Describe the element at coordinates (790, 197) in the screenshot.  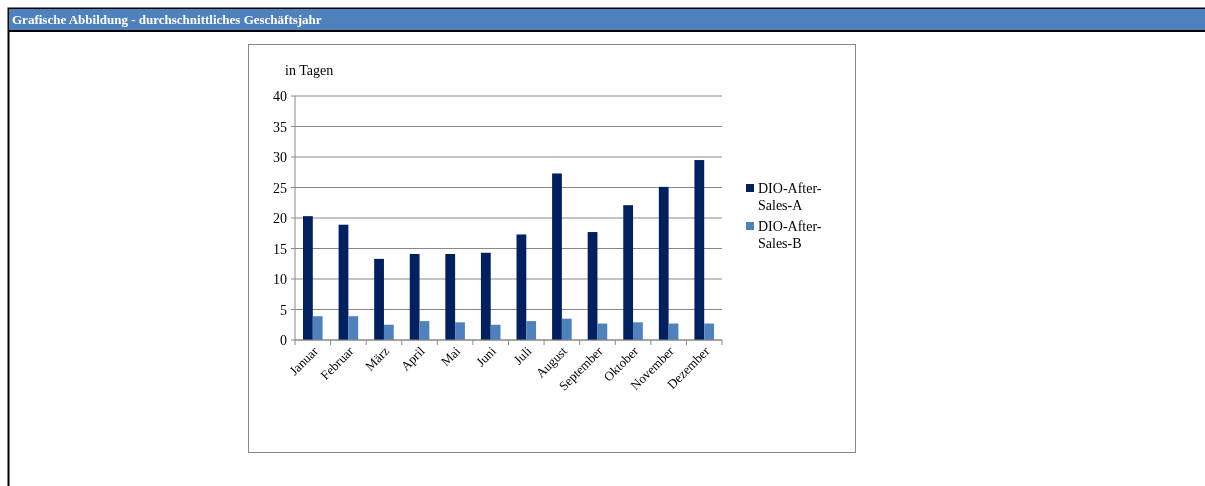
I see `legend-label: DIO-After-Sales-A` at that location.